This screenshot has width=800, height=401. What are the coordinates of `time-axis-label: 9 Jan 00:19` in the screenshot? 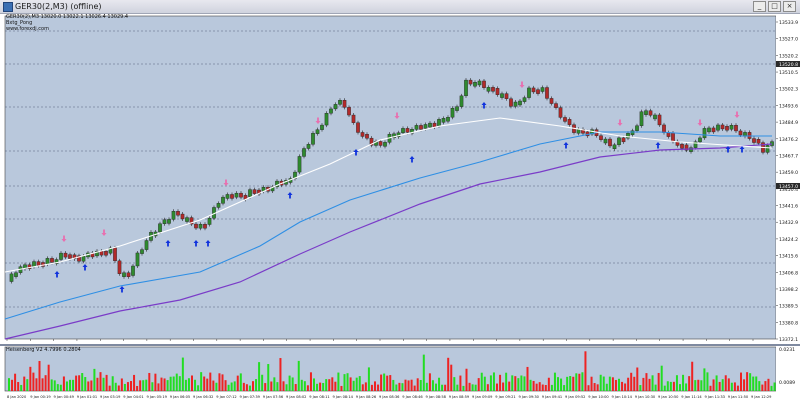 It's located at (40, 397).